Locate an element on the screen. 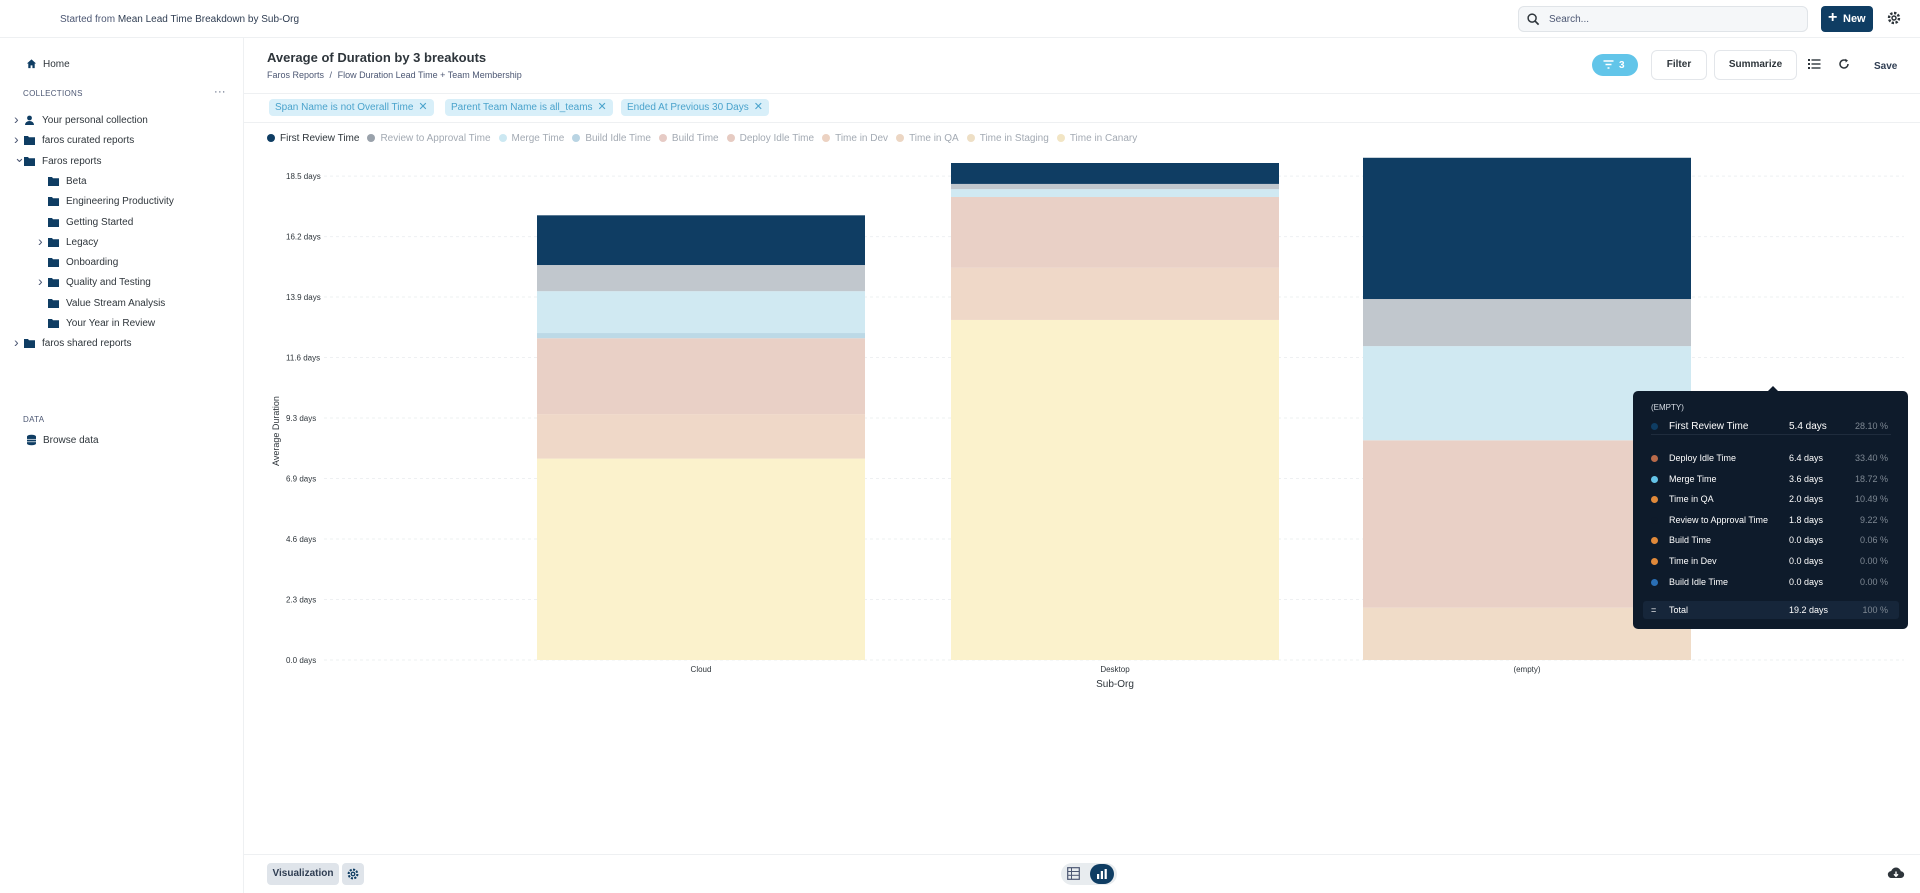 Image resolution: width=1920 pixels, height=893 pixels. settings-gear-icon is located at coordinates (1894, 18).